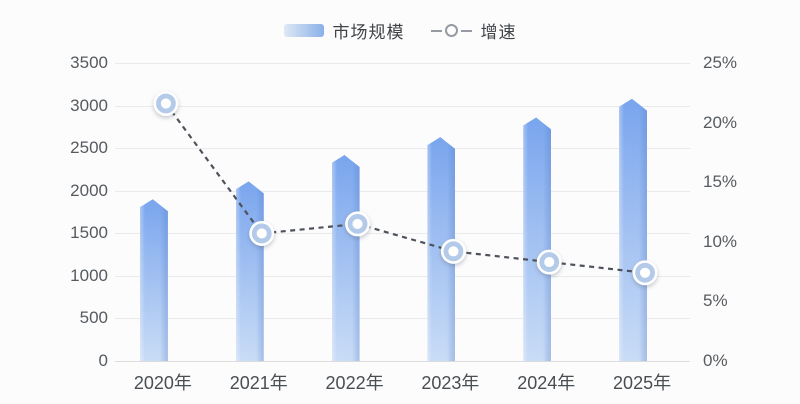 This screenshot has width=800, height=404. What do you see at coordinates (642, 383) in the screenshot?
I see `x-axis-label: 2025年` at bounding box center [642, 383].